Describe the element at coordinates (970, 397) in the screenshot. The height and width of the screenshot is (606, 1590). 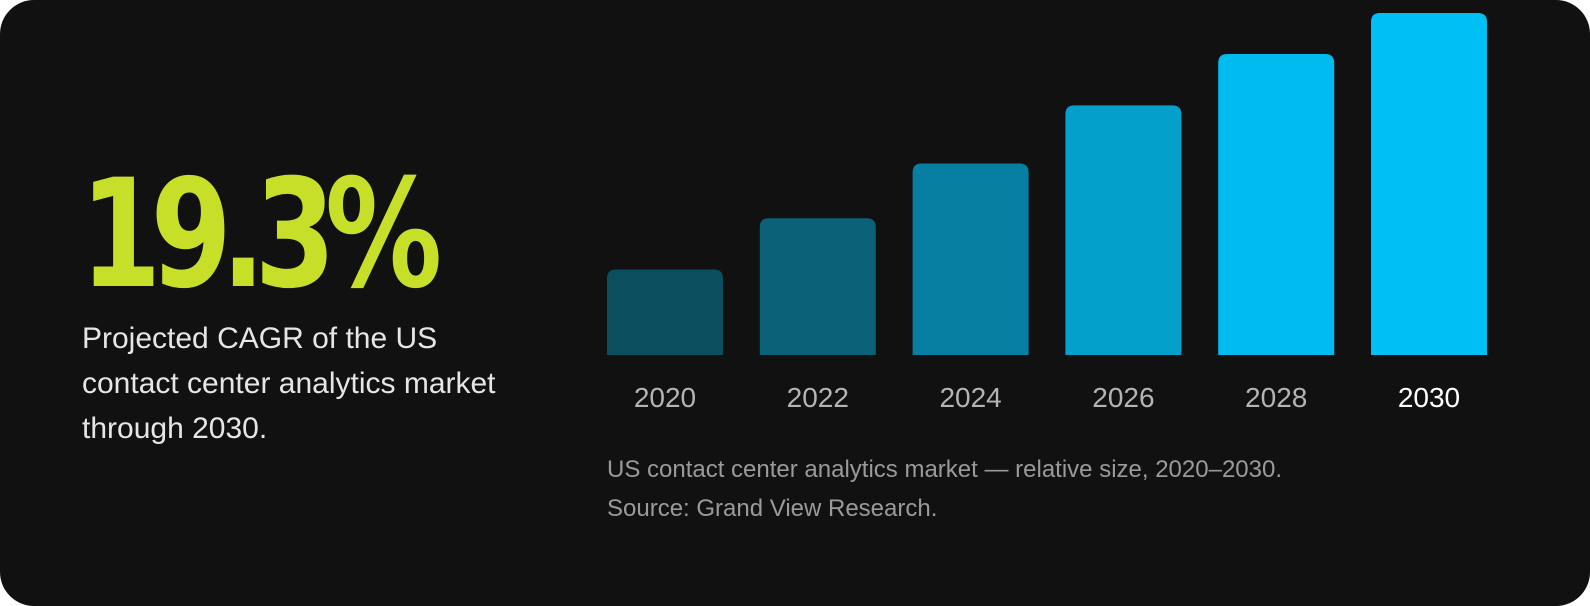
I see `x-tick-2024: 2024` at that location.